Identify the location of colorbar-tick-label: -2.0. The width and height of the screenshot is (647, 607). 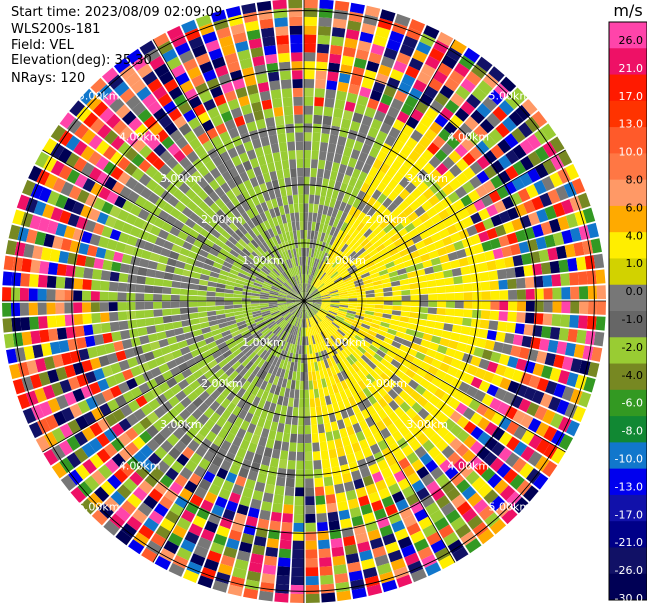
(632, 347).